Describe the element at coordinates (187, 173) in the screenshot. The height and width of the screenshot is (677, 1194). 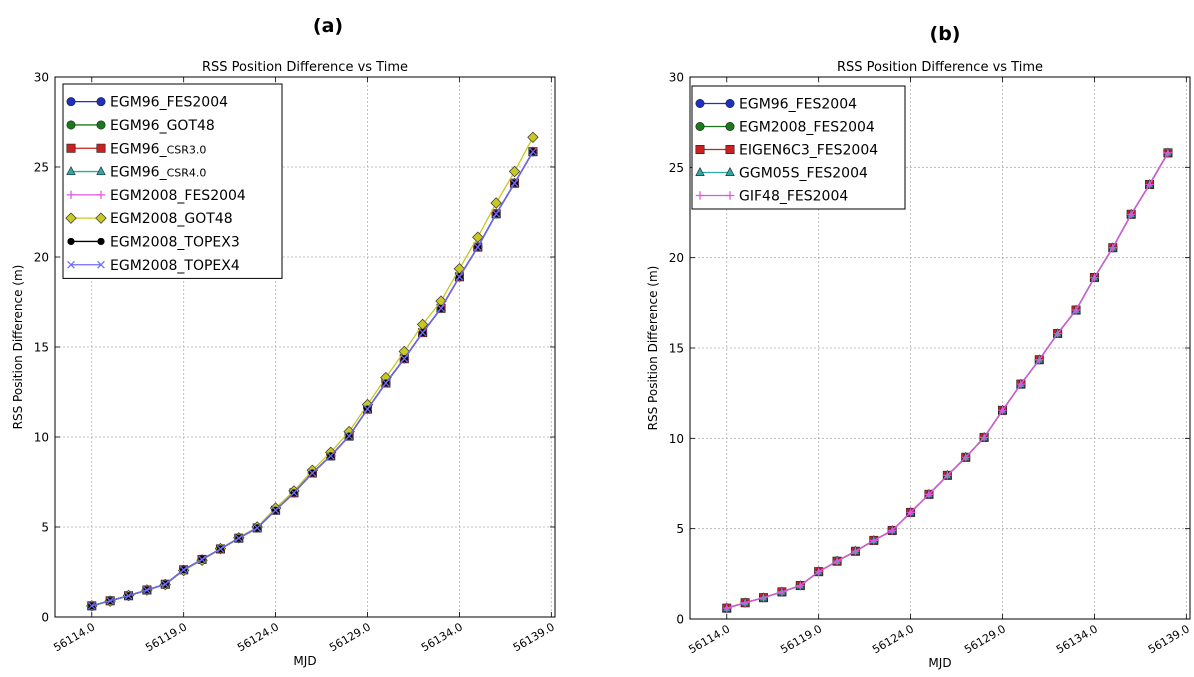
I see `legend-label-suffix: CSR4.0` at that location.